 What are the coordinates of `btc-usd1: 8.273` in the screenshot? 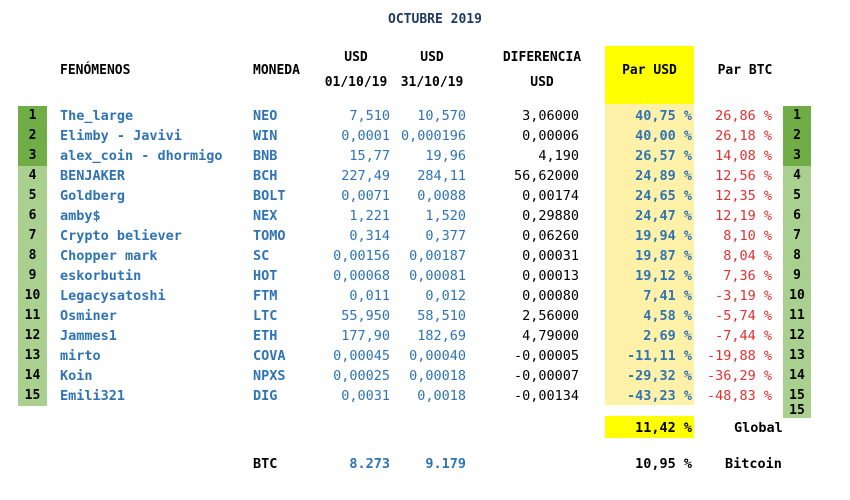 It's located at (369, 464).